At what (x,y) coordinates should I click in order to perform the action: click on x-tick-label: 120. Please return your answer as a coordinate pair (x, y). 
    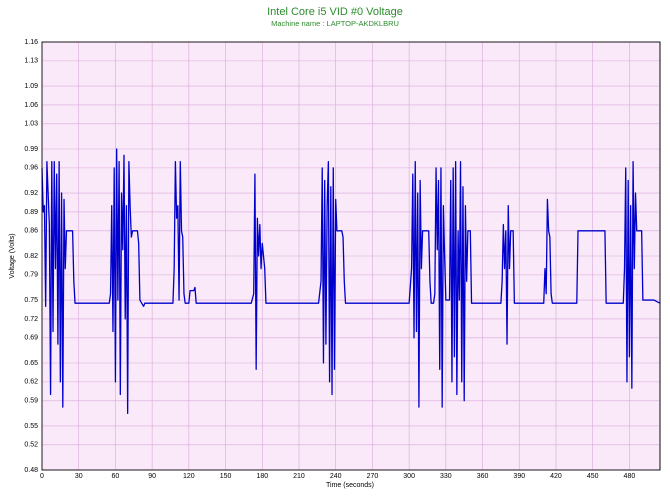
    Looking at the image, I should click on (189, 476).